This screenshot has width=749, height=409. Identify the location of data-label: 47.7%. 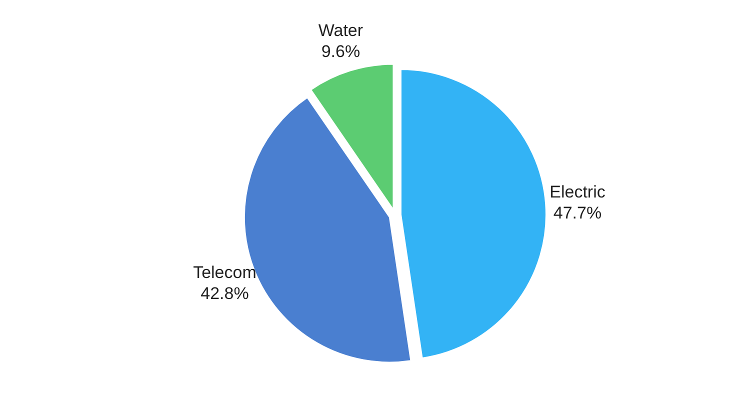
(577, 213).